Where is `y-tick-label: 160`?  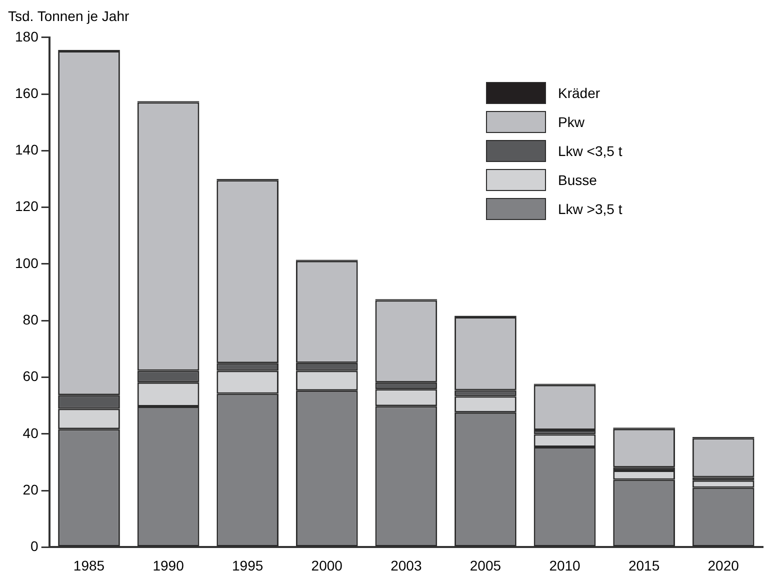 y-tick-label: 160 is located at coordinates (27, 92).